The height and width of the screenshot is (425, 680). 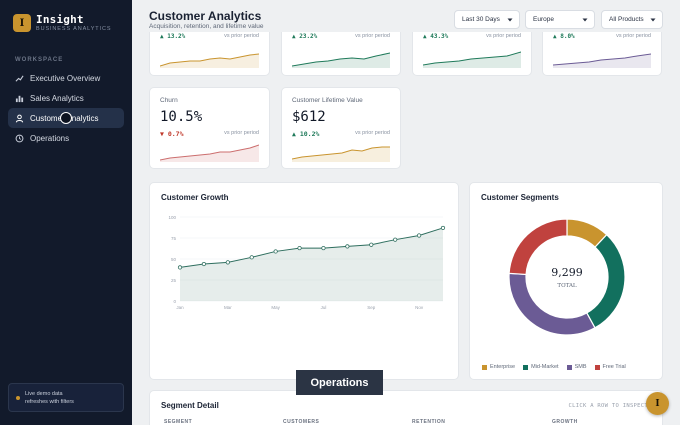 I want to click on kpi-card-top-3: ▲ 43.3% vs prior period, so click(x=472, y=54).